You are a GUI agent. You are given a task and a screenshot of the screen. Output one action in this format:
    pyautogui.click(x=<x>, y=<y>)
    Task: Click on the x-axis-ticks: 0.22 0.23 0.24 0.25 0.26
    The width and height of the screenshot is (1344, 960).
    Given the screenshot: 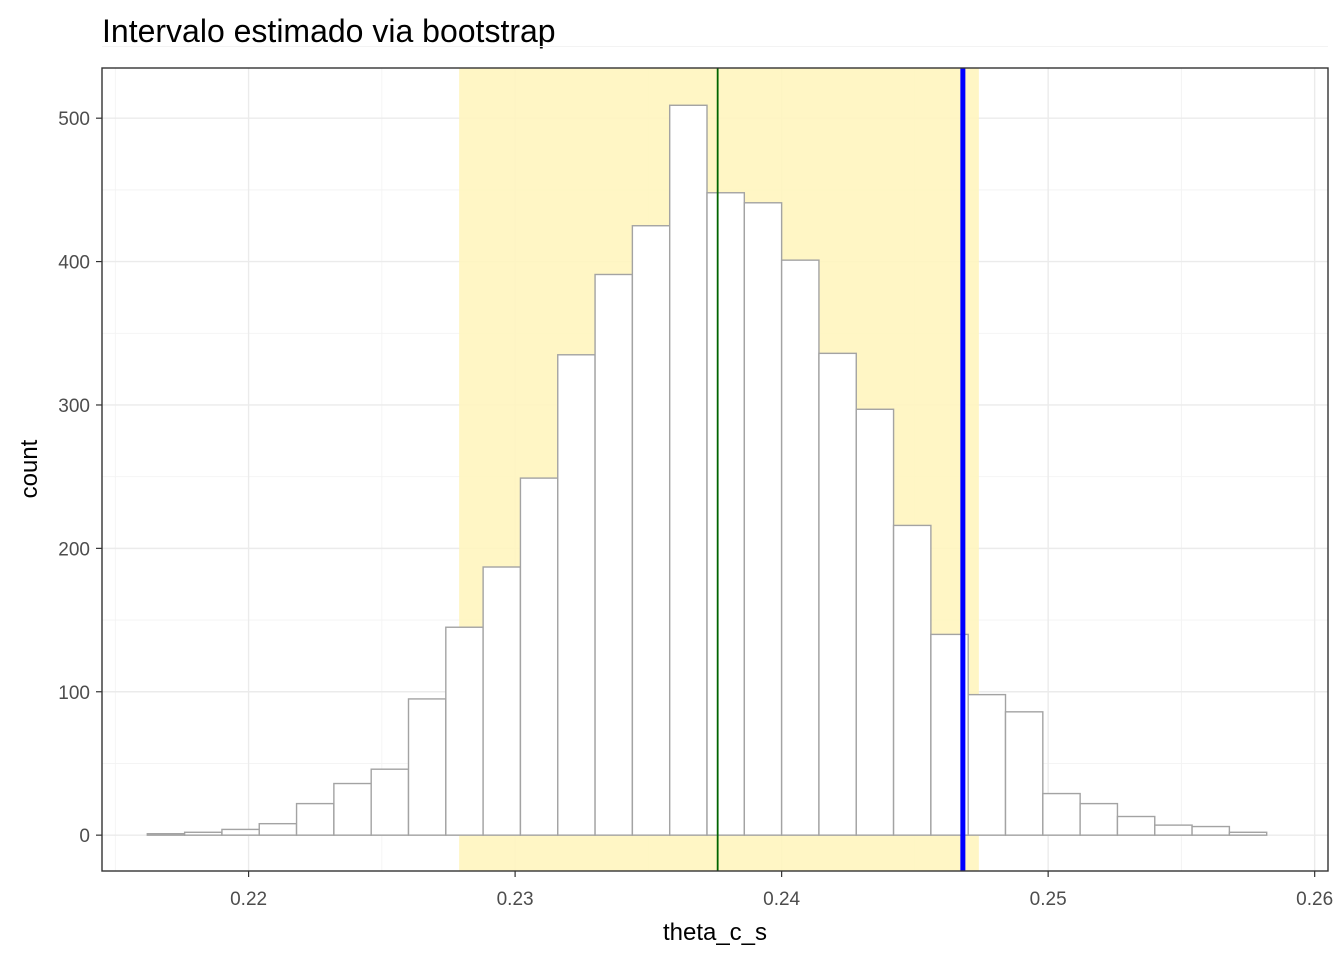 What is the action you would take?
    pyautogui.click(x=781, y=890)
    